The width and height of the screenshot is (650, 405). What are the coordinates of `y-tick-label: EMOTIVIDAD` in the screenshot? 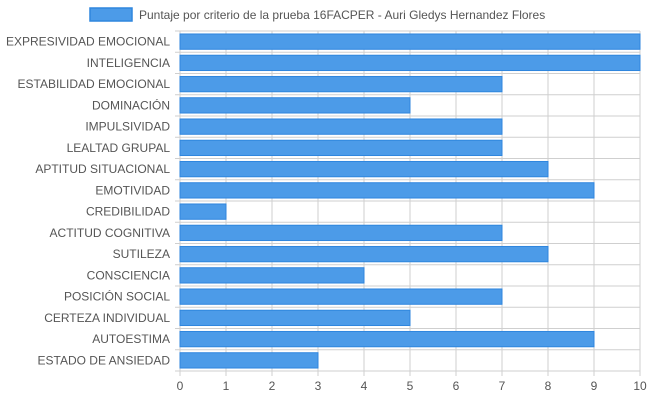 It's located at (132, 190).